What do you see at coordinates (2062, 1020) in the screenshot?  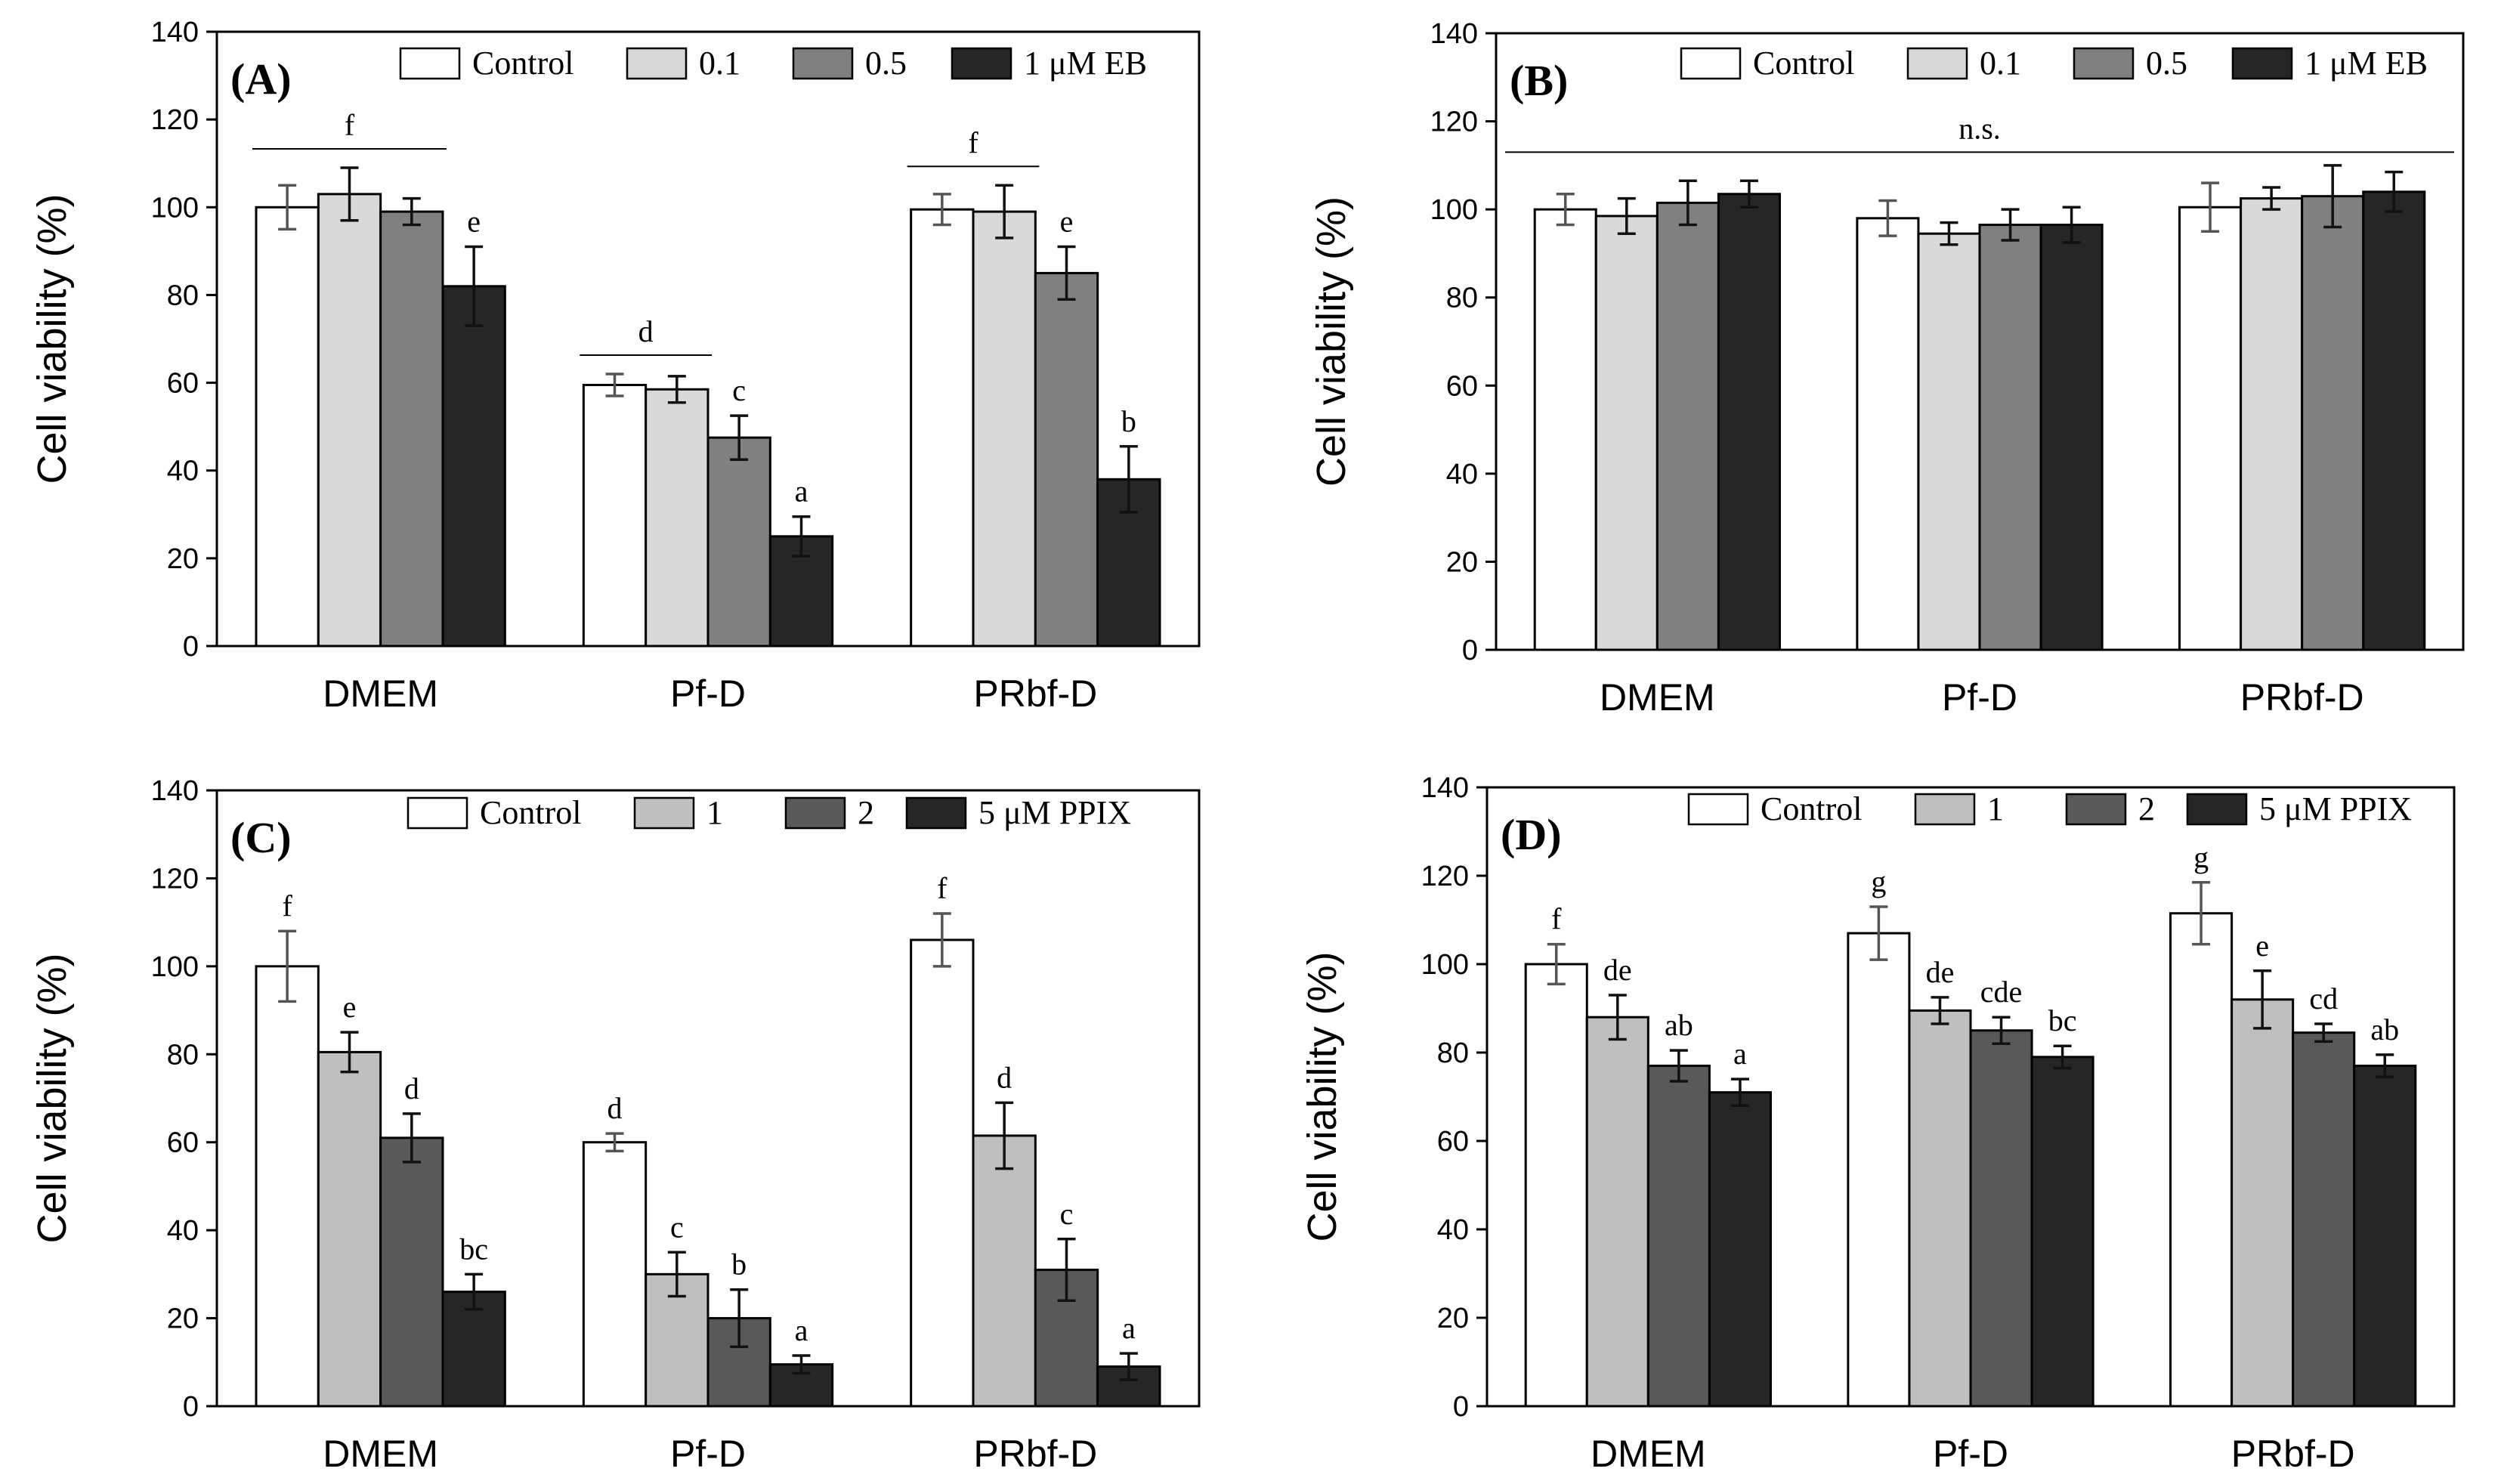 I see `significance-label: bc` at bounding box center [2062, 1020].